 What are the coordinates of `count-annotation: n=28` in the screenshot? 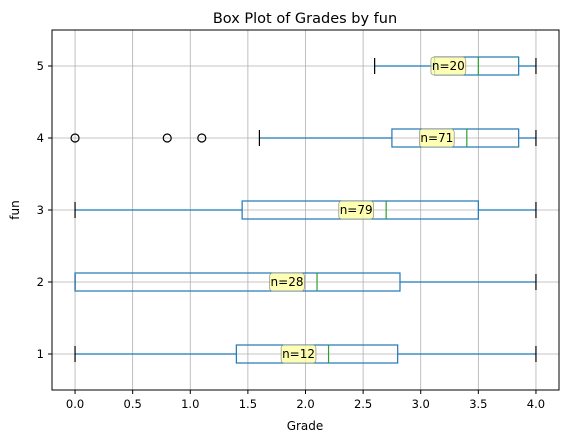 It's located at (287, 282).